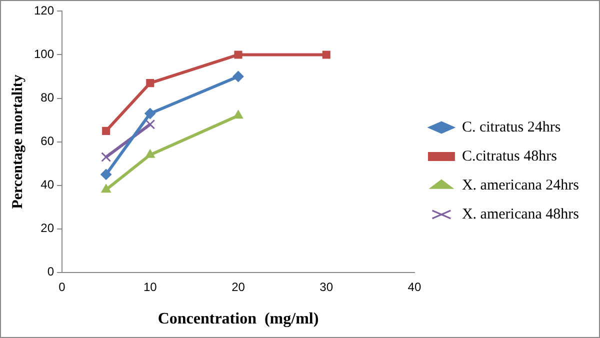 This screenshot has width=600, height=338. I want to click on x-tick-label: 10, so click(150, 287).